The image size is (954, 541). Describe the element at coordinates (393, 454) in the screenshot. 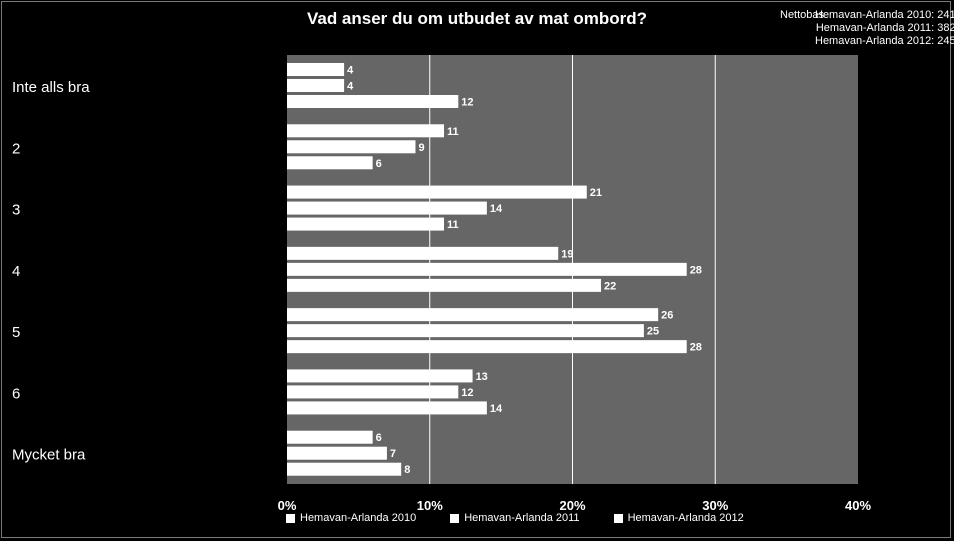

I see `data-label: 7` at that location.